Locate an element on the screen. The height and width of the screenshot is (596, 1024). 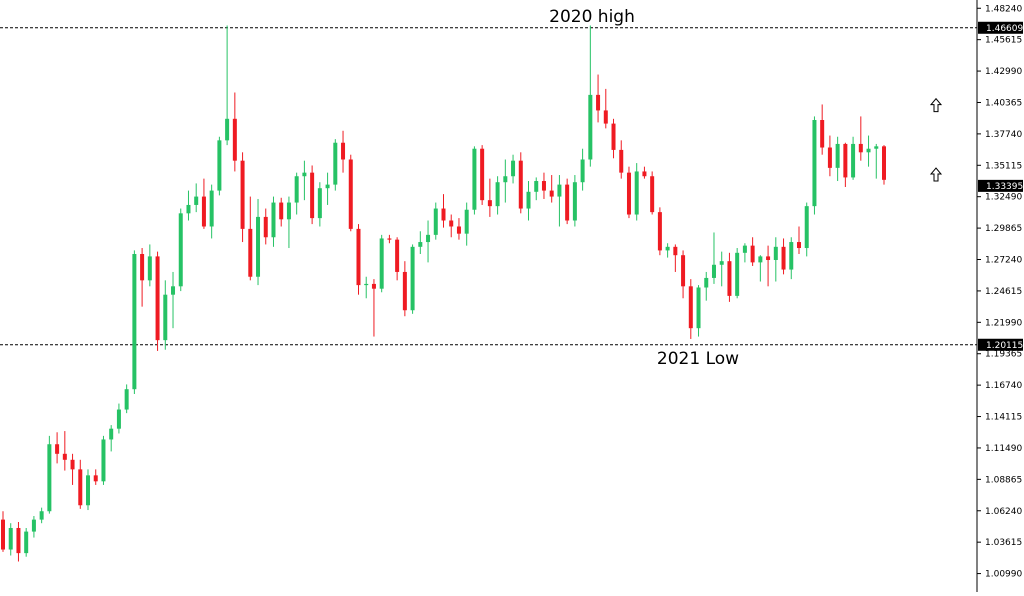
markers is located at coordinates (936, 139).